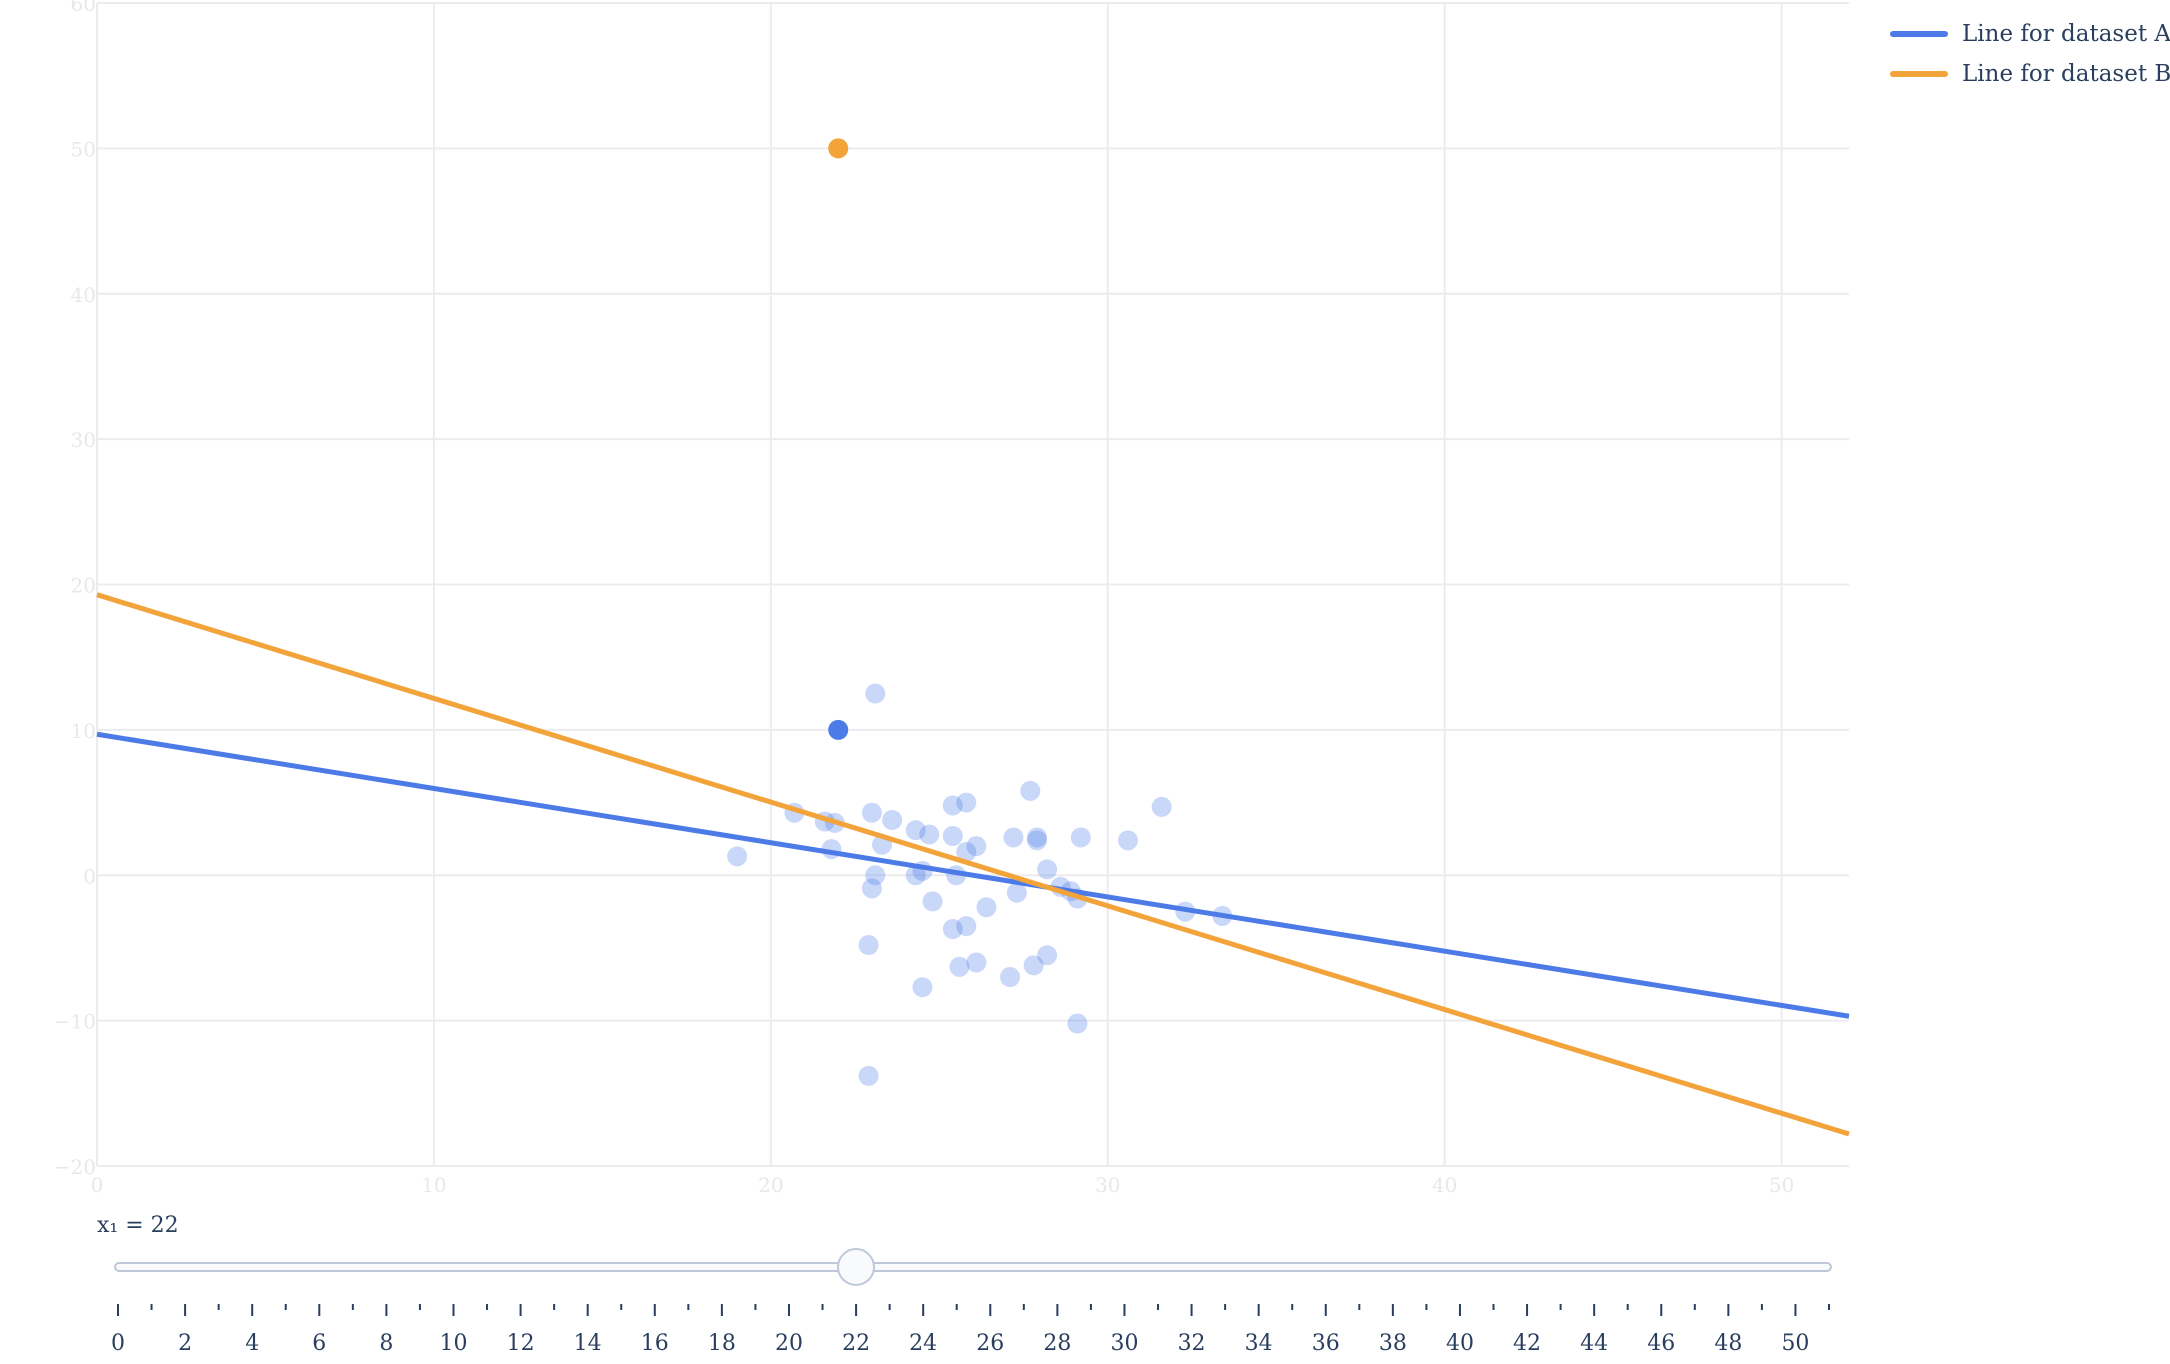 Image resolution: width=2170 pixels, height=1364 pixels. What do you see at coordinates (2066, 34) in the screenshot?
I see `legend-label-a: Line for dataset A` at bounding box center [2066, 34].